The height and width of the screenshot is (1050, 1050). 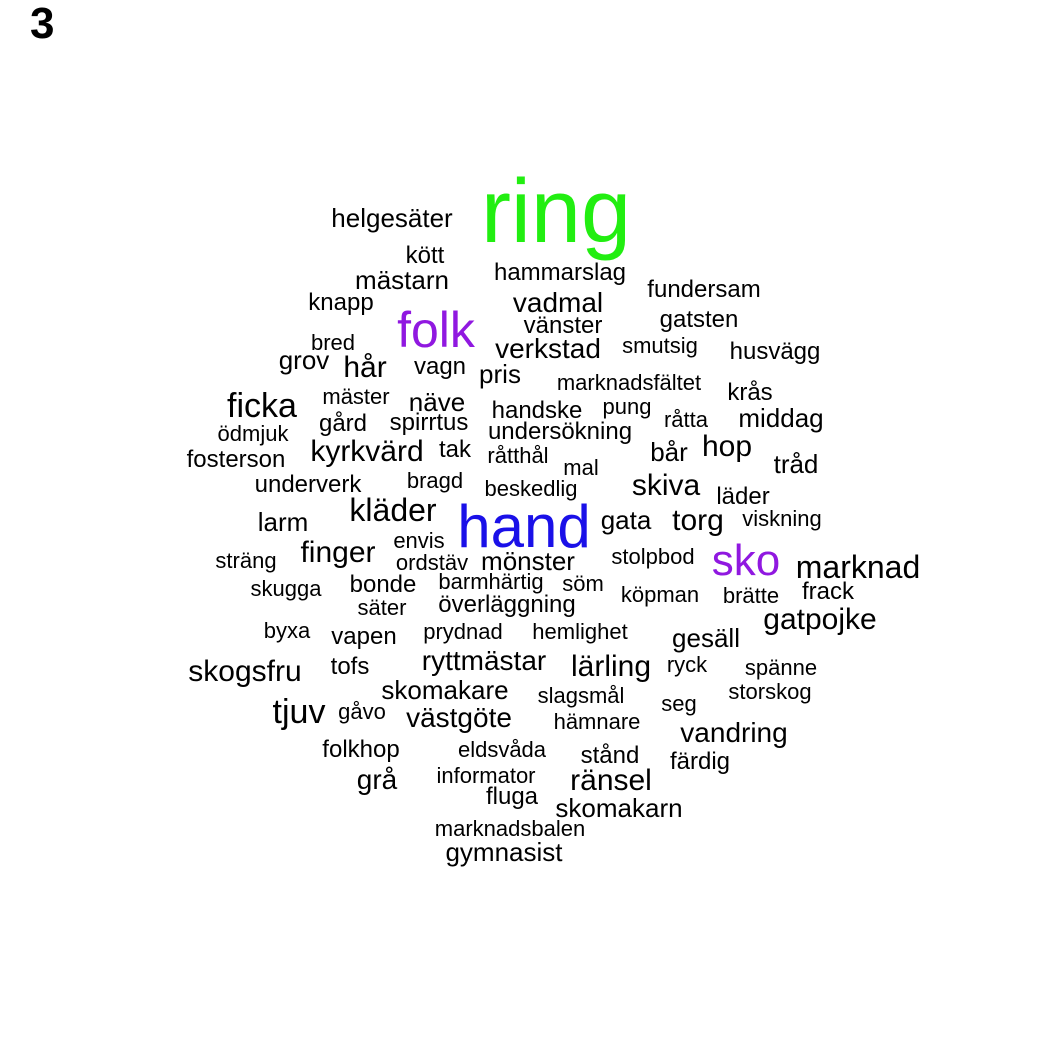 What do you see at coordinates (781, 667) in the screenshot?
I see `cloud-word-spänne: spänne` at bounding box center [781, 667].